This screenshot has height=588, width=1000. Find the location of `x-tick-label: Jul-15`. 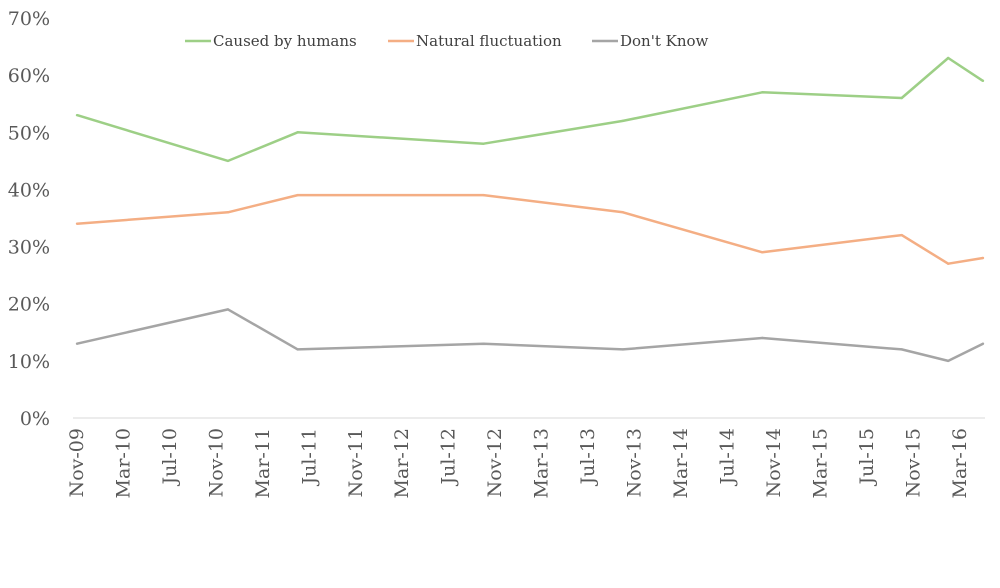

x-tick-label: Jul-15 is located at coordinates (867, 457).